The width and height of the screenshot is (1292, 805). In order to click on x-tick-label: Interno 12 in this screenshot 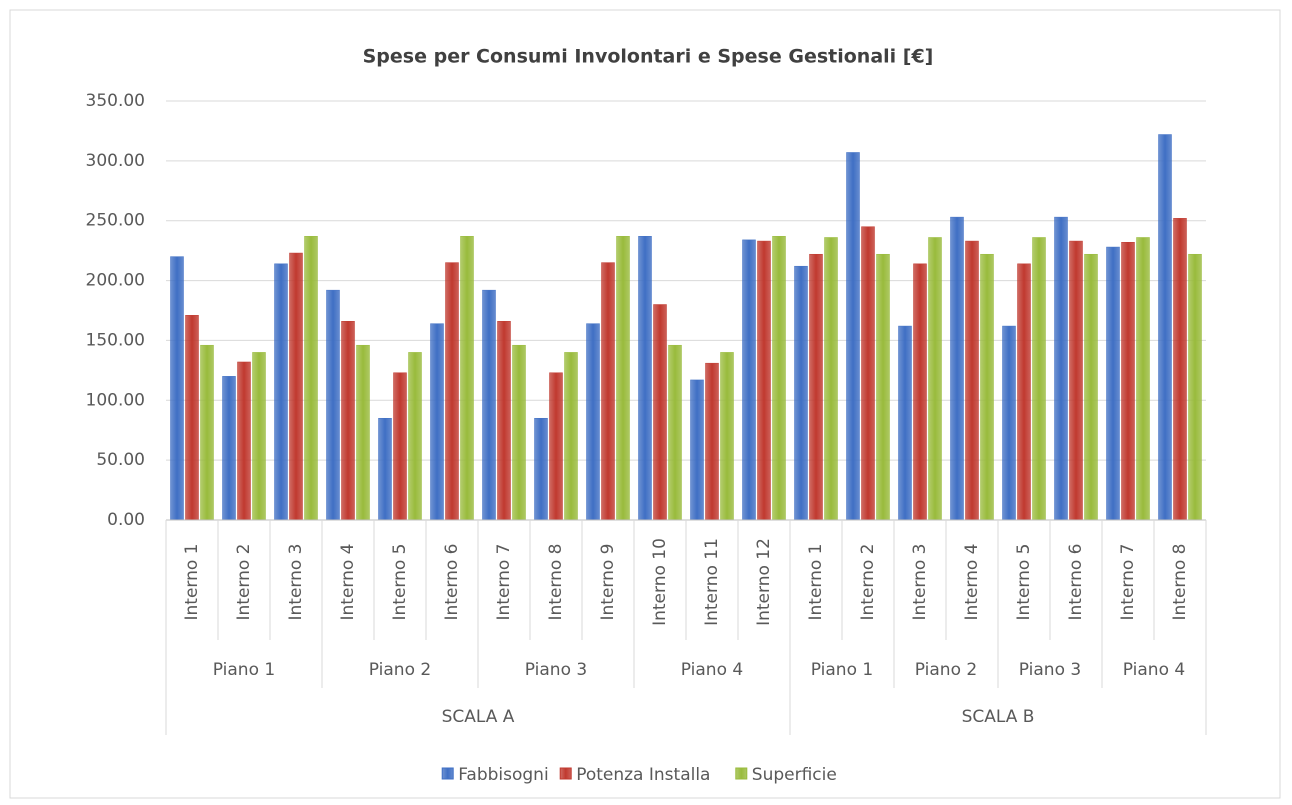, I will do `click(764, 582)`.